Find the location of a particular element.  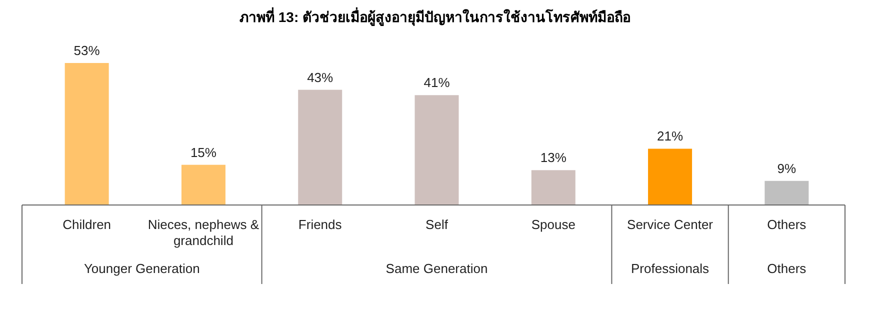

data-label: 13% is located at coordinates (553, 158).